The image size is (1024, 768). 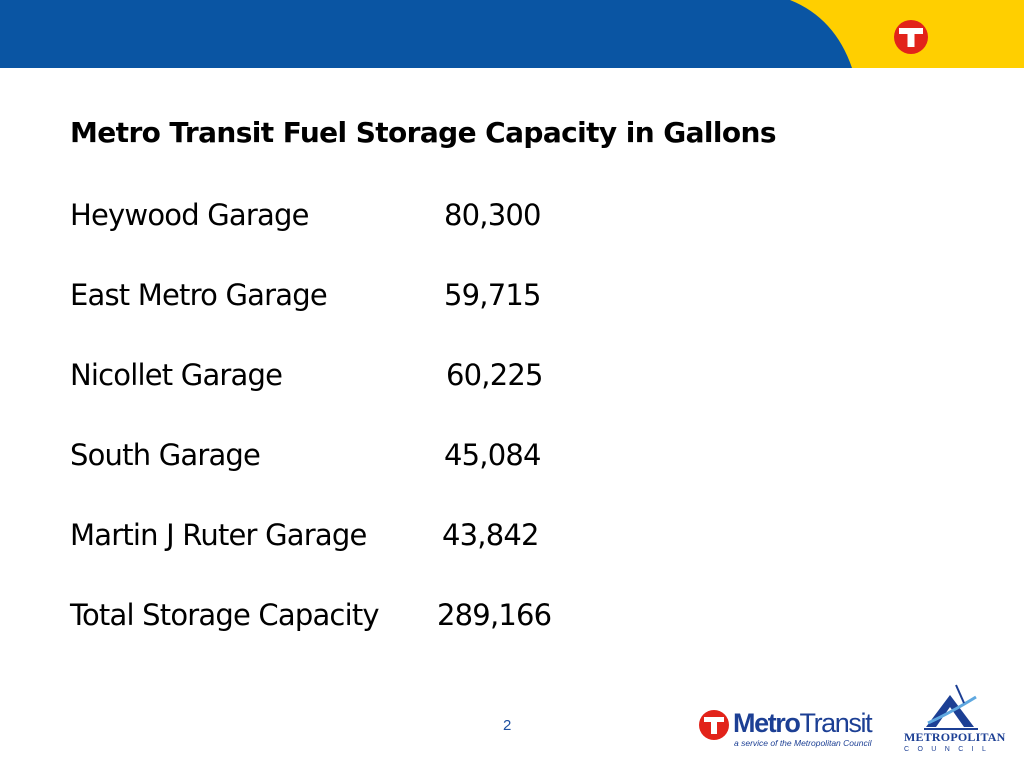 What do you see at coordinates (189, 215) in the screenshot?
I see `row-label-heywood: Heywood Garage` at bounding box center [189, 215].